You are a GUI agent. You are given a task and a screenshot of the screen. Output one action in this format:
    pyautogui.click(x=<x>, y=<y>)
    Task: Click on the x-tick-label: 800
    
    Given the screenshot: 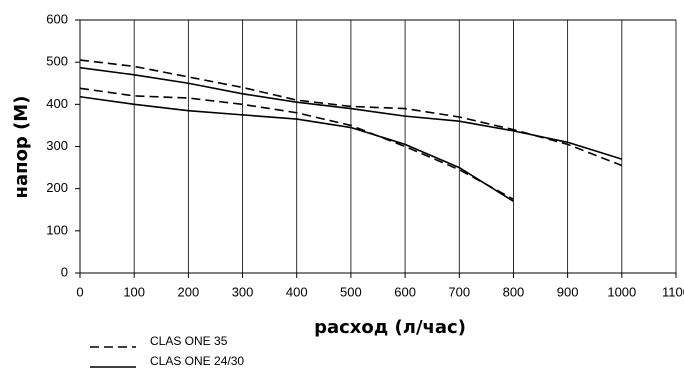 What is the action you would take?
    pyautogui.click(x=514, y=291)
    